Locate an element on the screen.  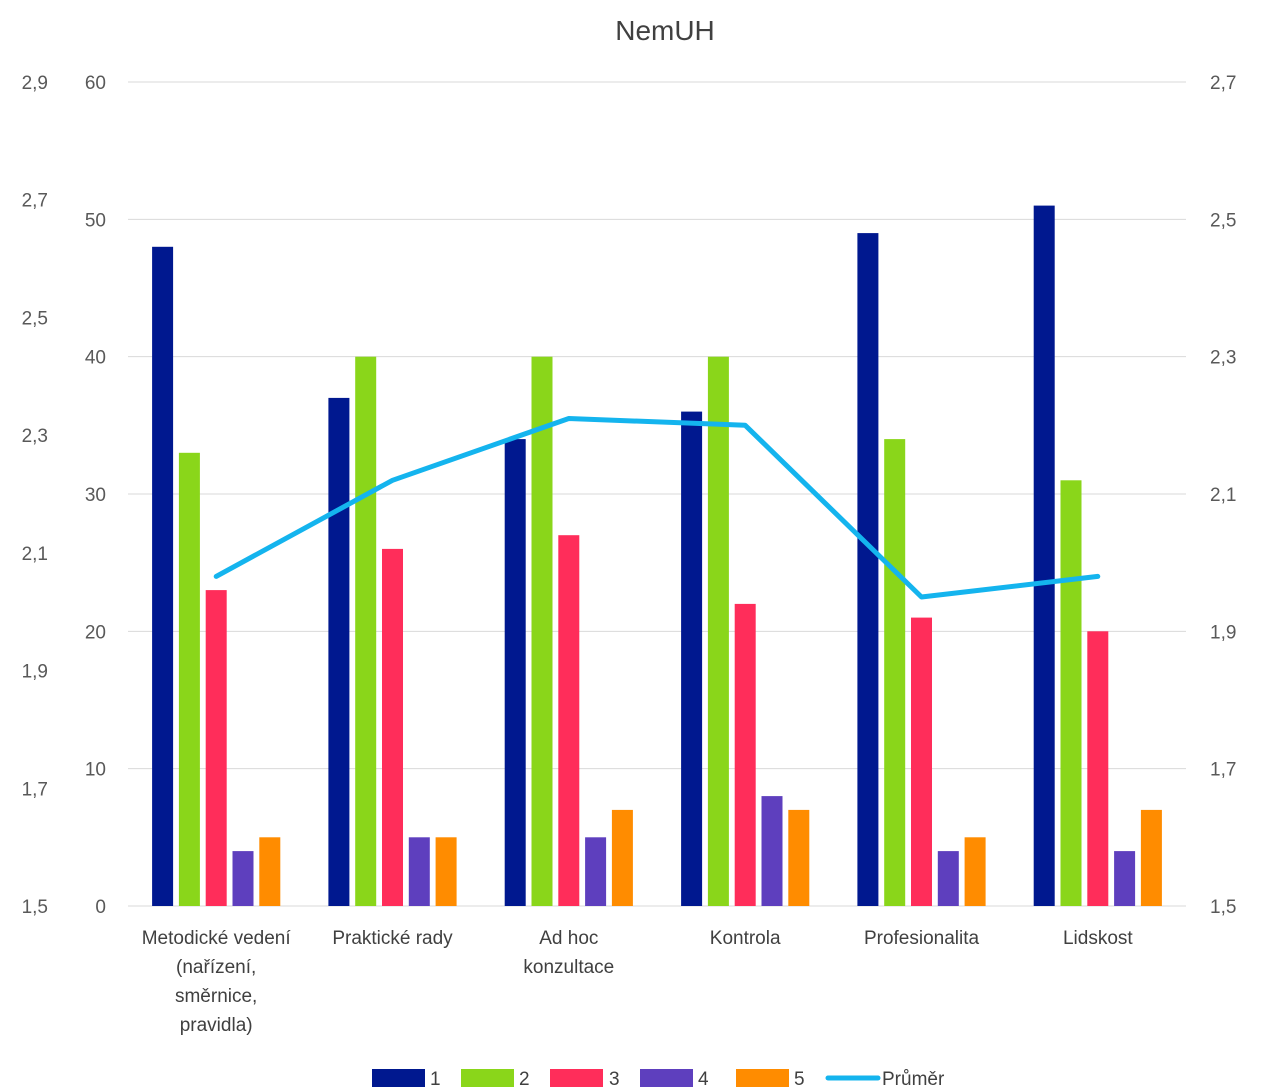
legend: 1 2 3 4 5 Průměr is located at coordinates (658, 1079).